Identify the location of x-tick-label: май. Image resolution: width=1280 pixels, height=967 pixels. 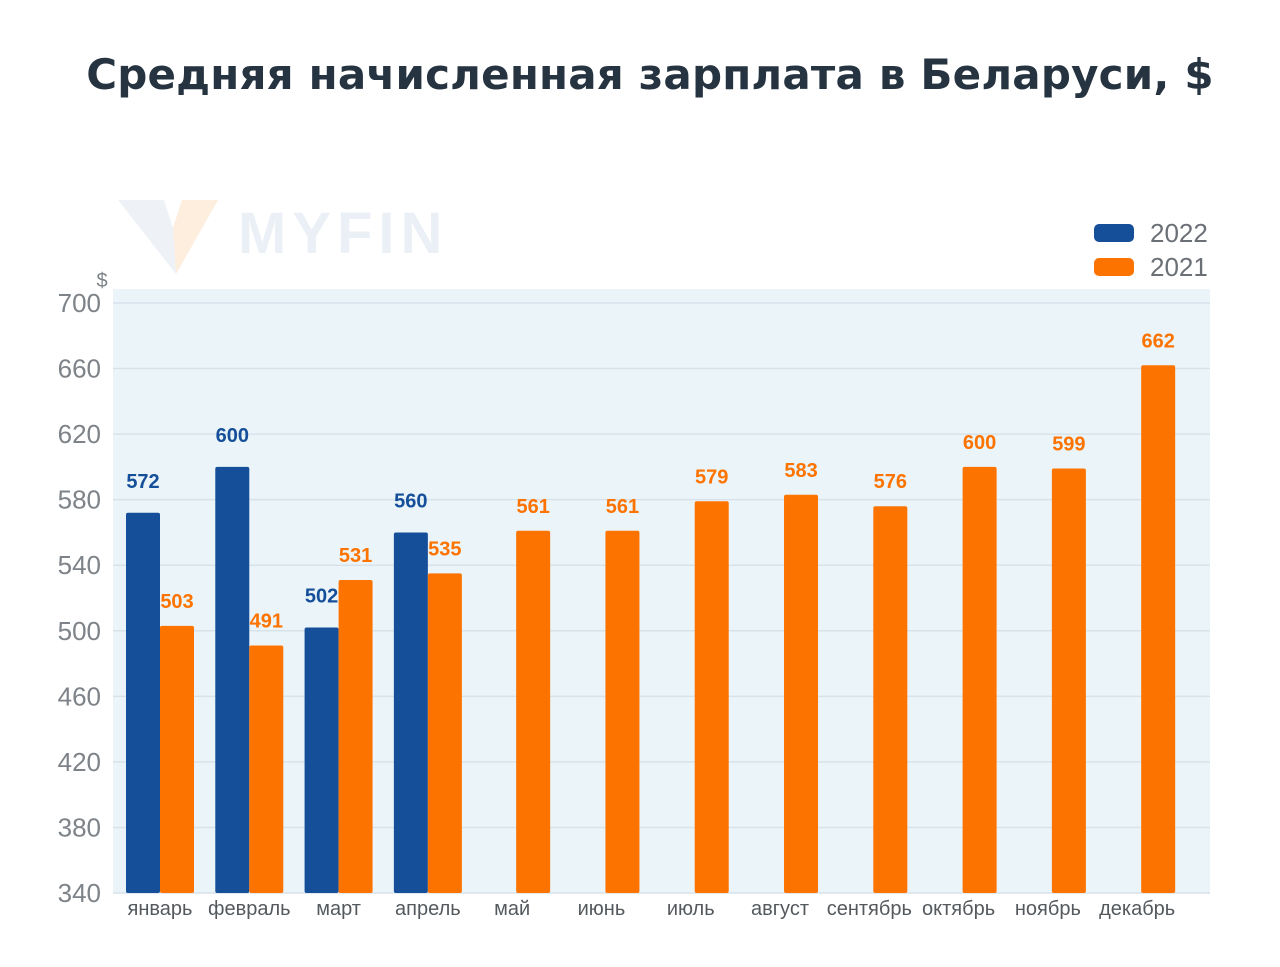
(512, 909).